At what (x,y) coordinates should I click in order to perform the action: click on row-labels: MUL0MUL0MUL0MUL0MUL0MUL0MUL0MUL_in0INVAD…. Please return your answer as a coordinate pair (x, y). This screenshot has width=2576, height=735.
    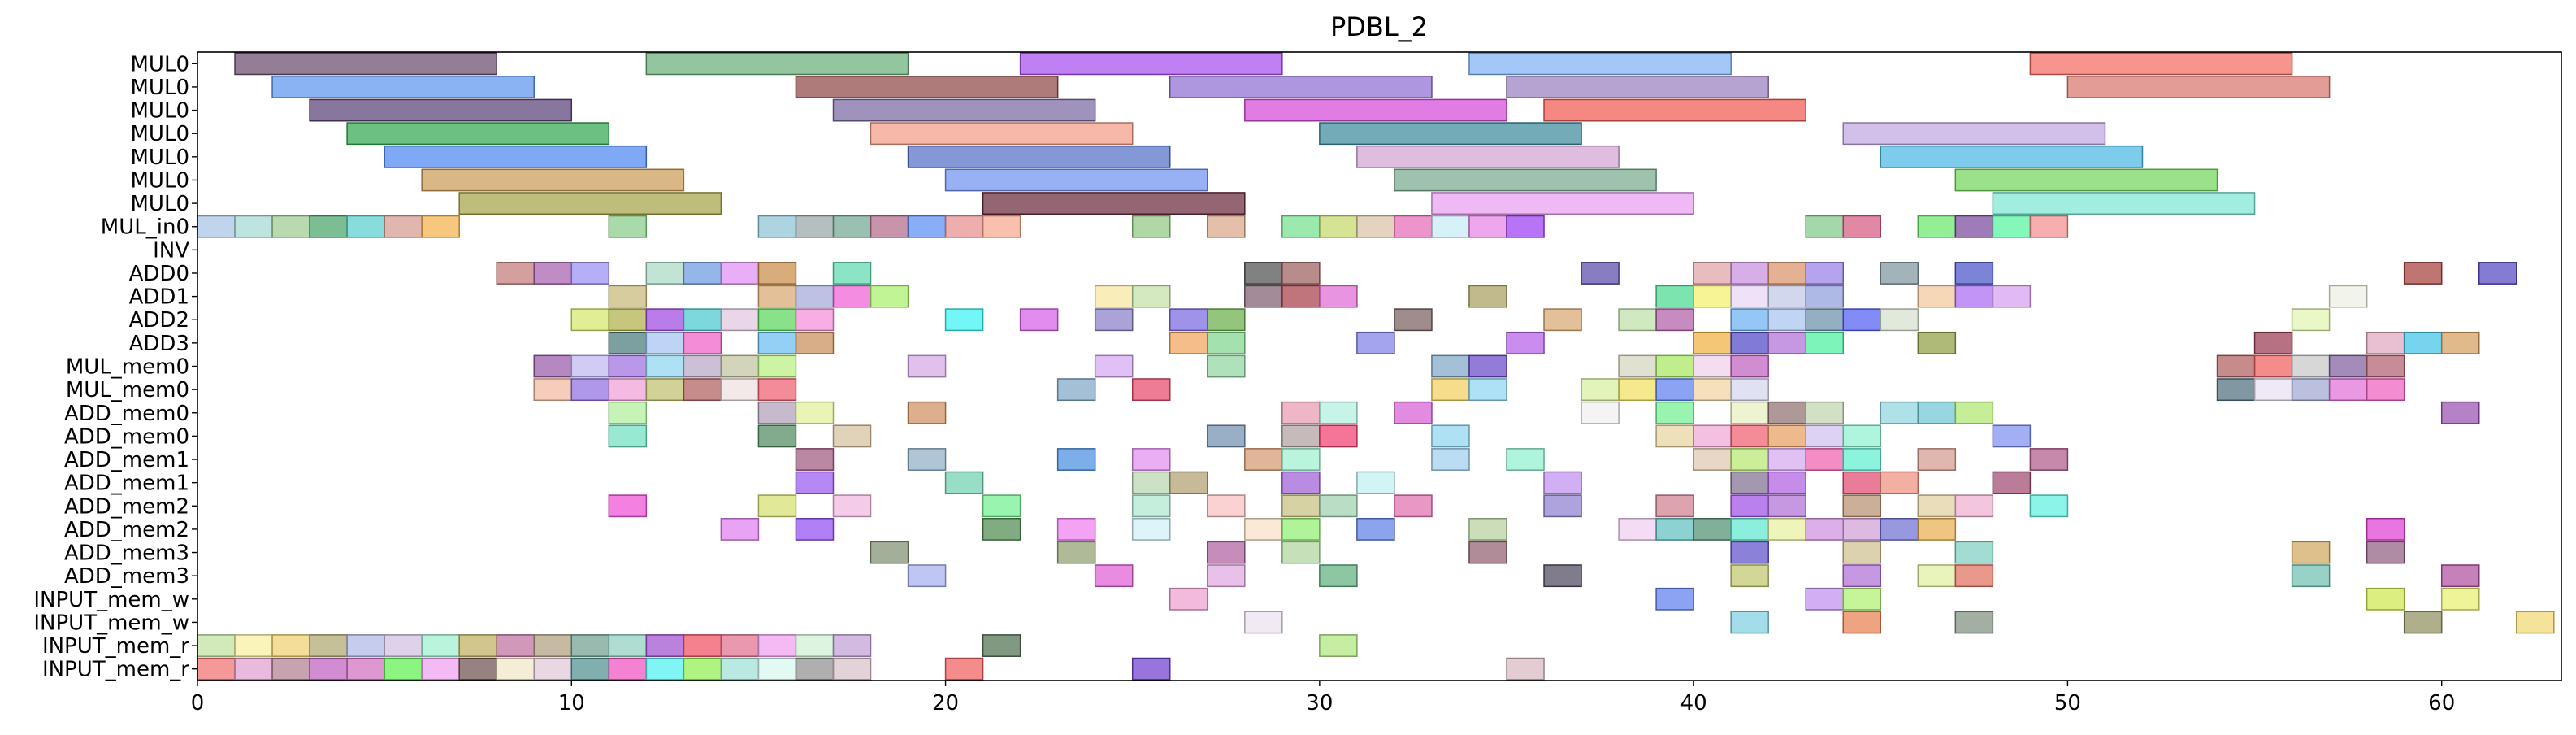
    Looking at the image, I should click on (115, 367).